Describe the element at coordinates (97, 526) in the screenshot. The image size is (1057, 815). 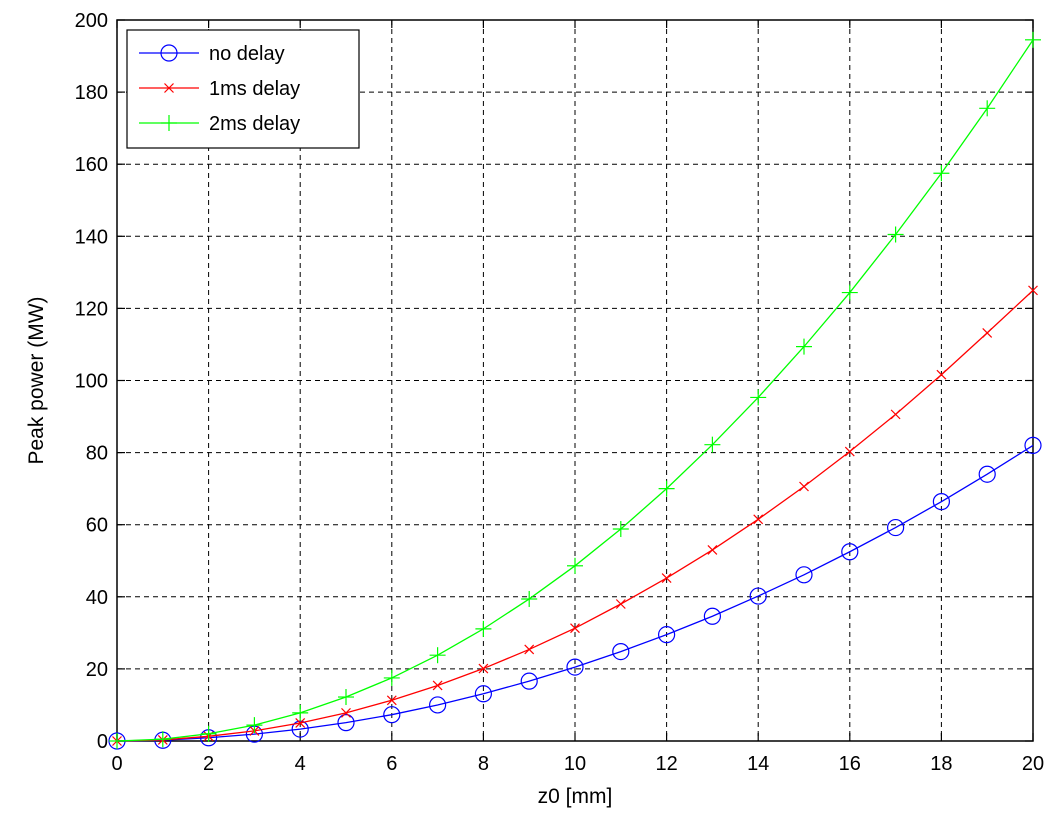
I see `y-tick-label: 60` at that location.